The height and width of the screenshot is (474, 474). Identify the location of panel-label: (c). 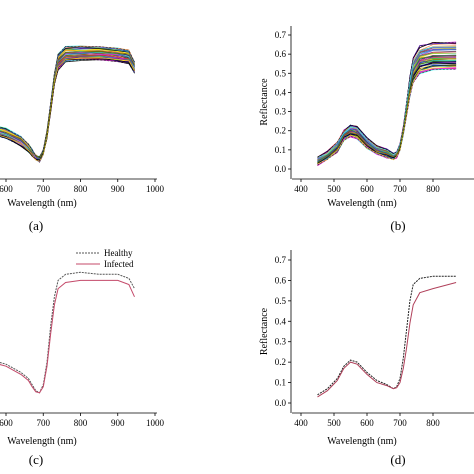
(36, 459).